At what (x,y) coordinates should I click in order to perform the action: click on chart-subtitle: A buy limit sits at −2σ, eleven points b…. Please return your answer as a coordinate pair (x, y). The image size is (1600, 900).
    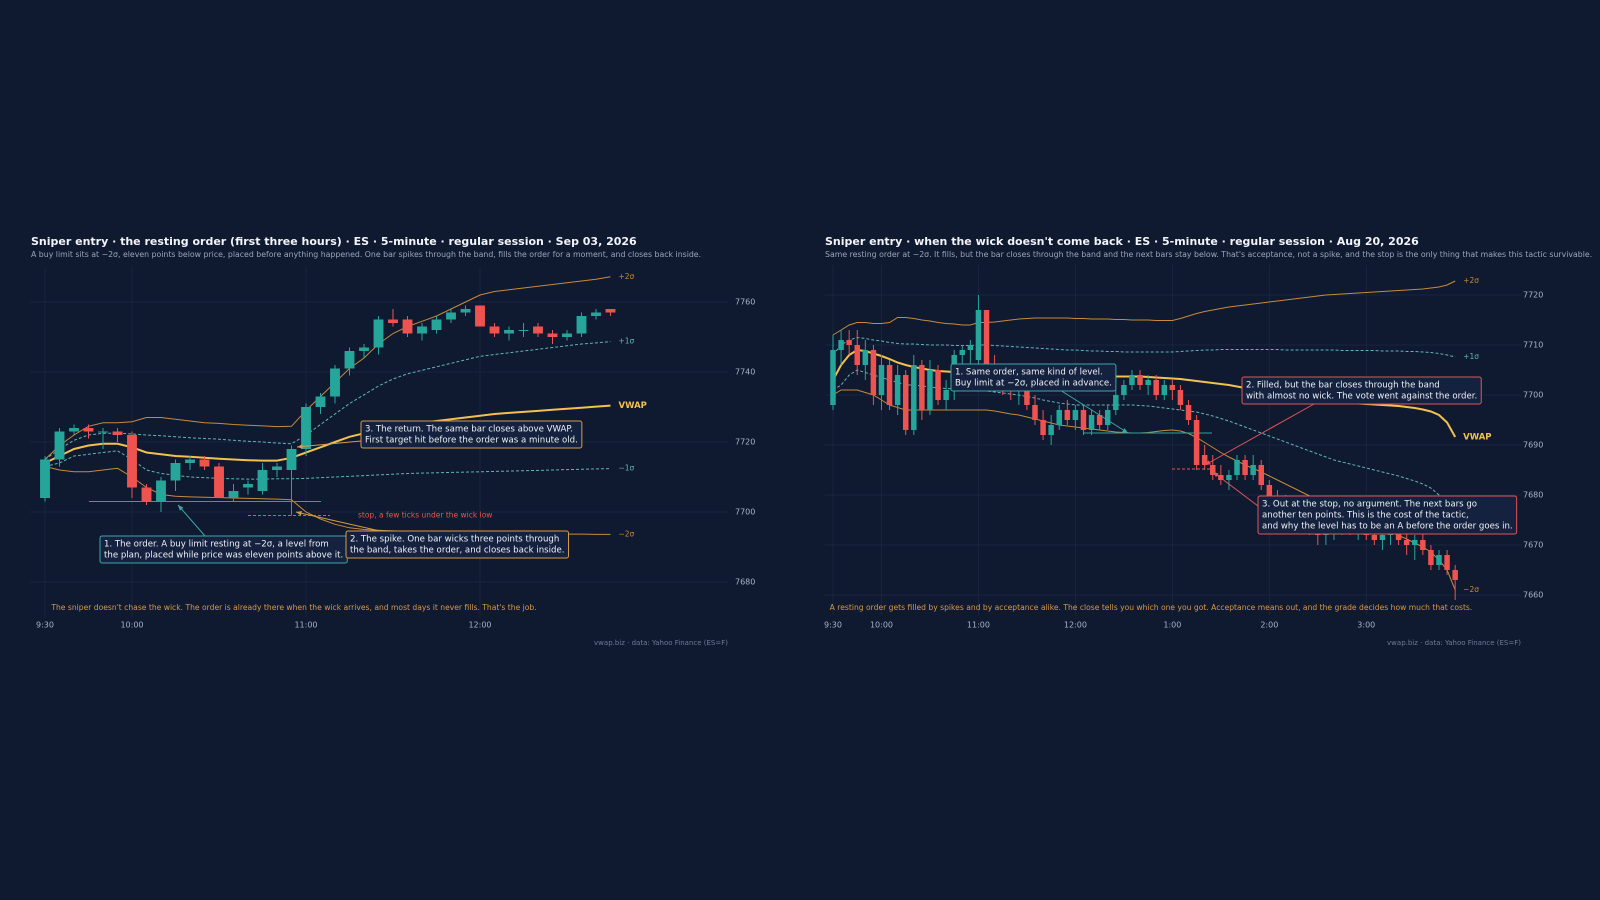
    Looking at the image, I should click on (366, 254).